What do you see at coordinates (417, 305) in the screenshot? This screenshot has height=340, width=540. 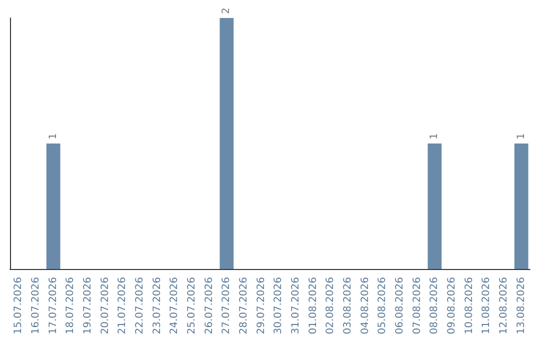 I see `x-tick-label: 07.08.2026` at bounding box center [417, 305].